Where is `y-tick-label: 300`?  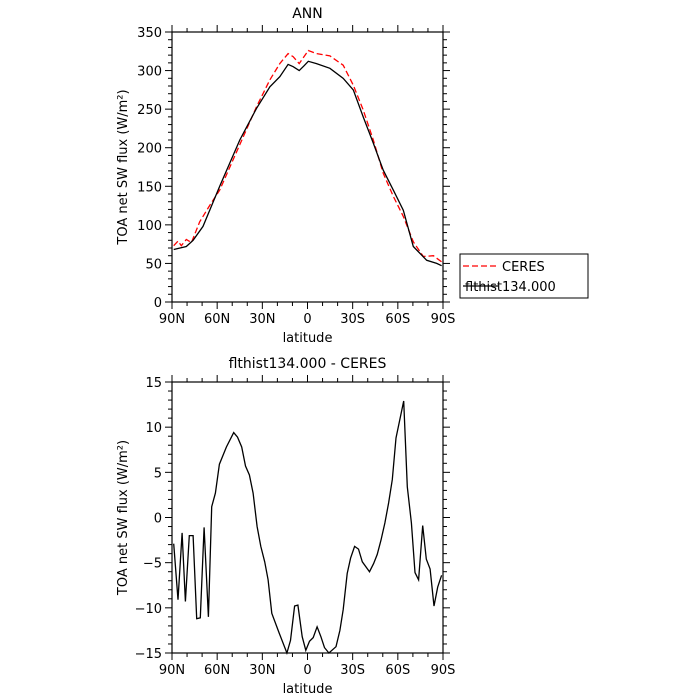 y-tick-label: 300 is located at coordinates (149, 72).